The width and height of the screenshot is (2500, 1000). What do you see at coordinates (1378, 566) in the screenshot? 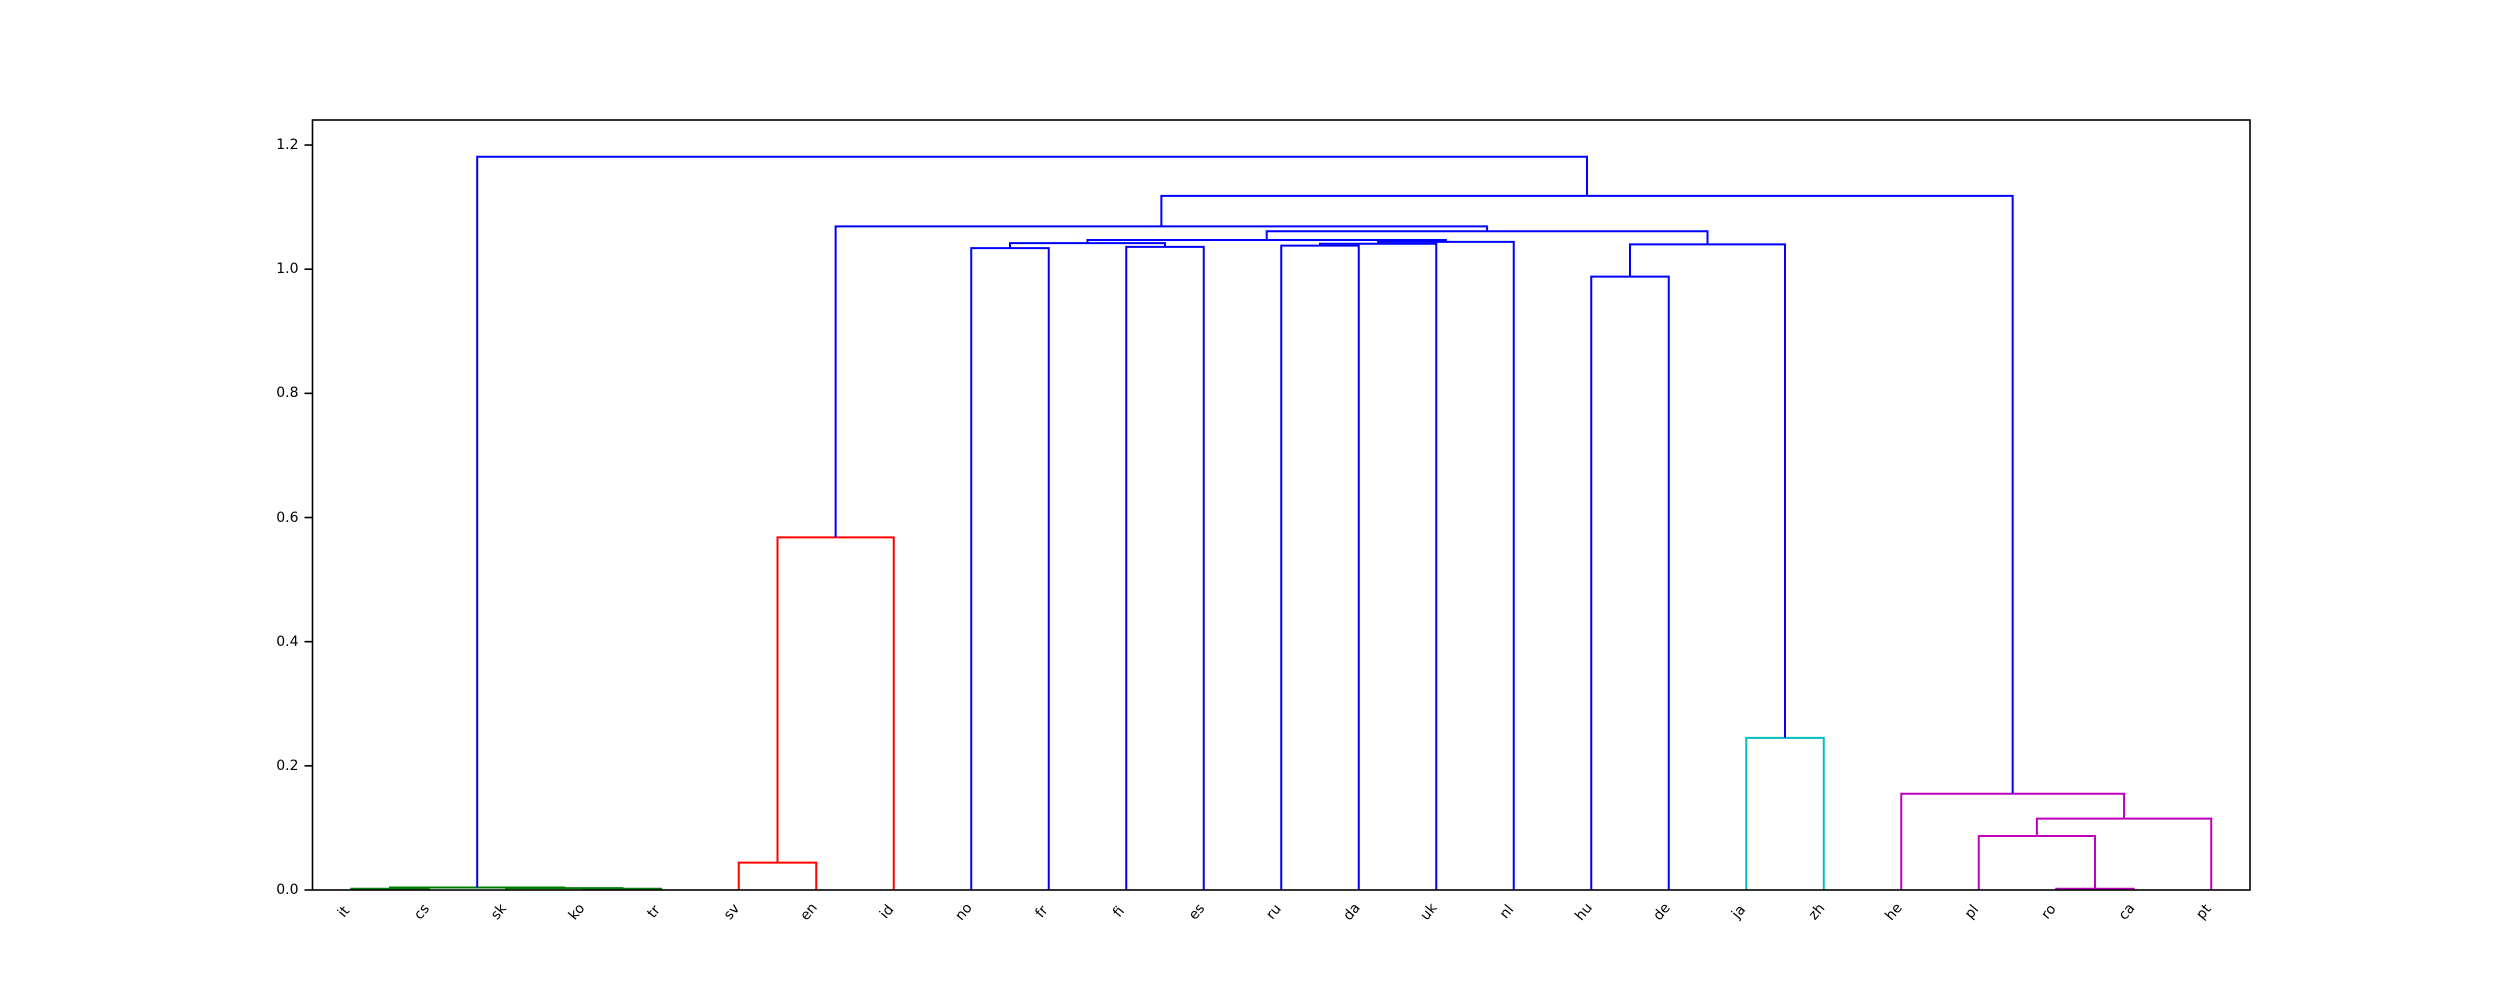
I see `dendrogram-link-b5` at bounding box center [1378, 566].